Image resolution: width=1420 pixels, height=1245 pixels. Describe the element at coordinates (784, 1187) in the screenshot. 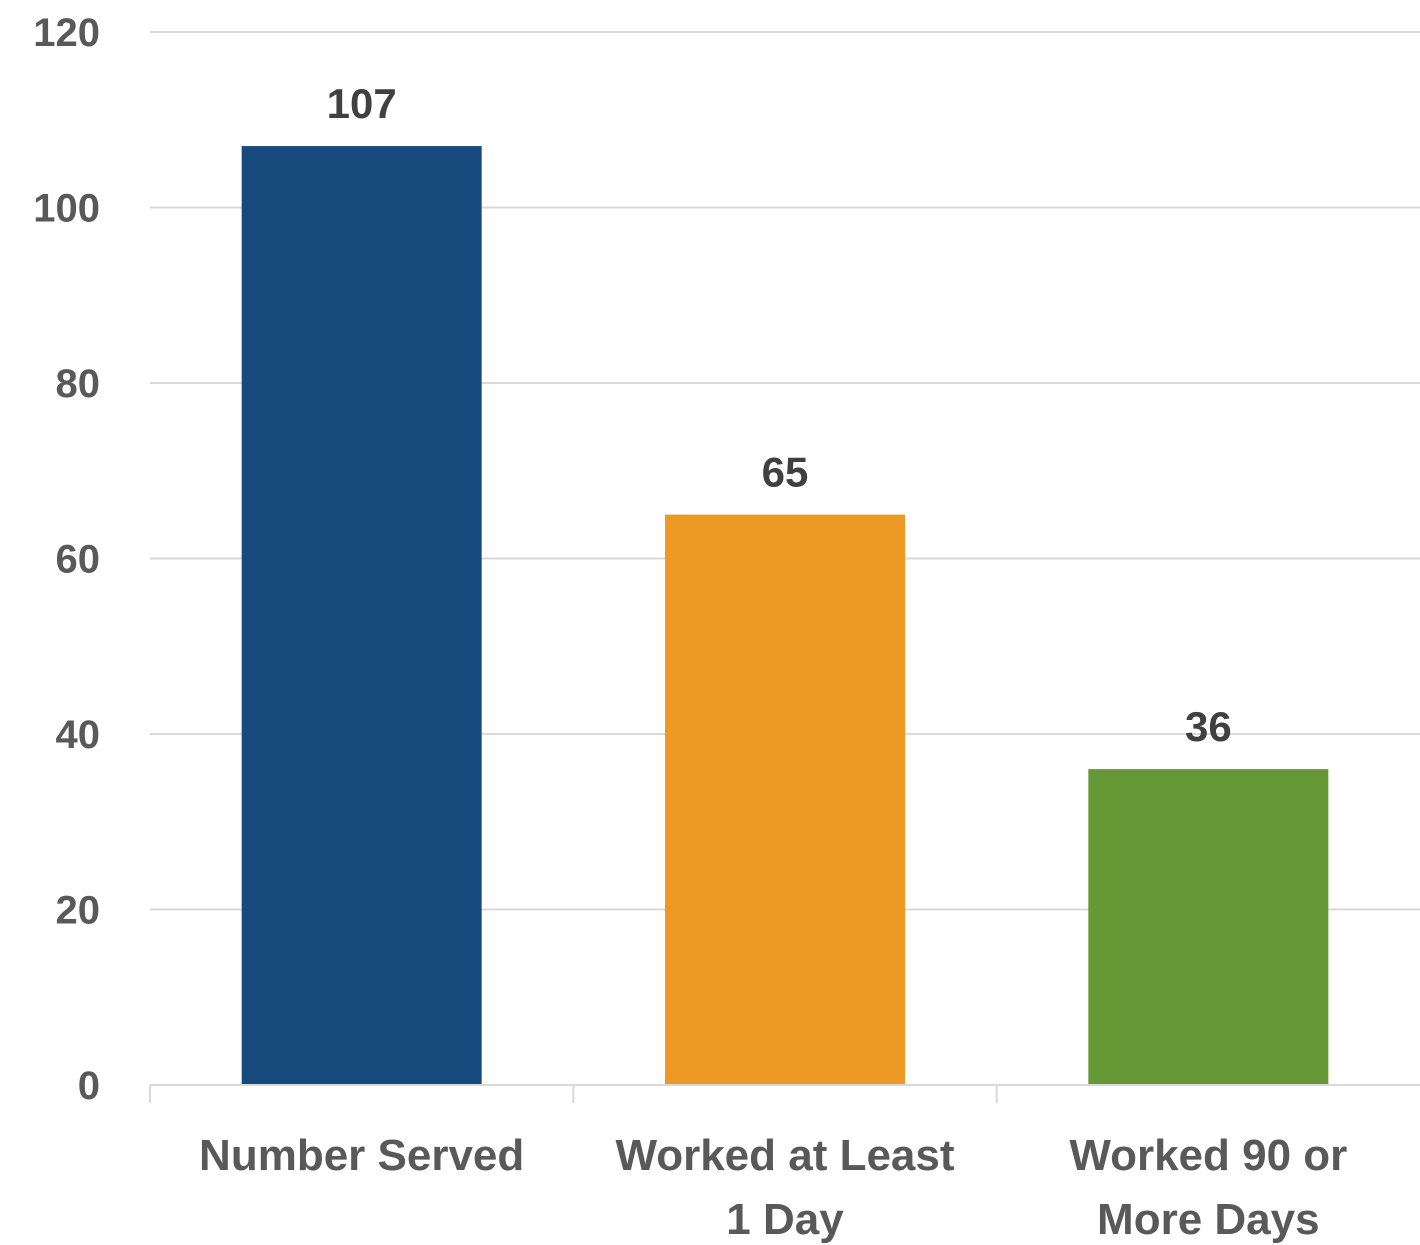

I see `category-label-1: Worked at Least 1 Day` at that location.